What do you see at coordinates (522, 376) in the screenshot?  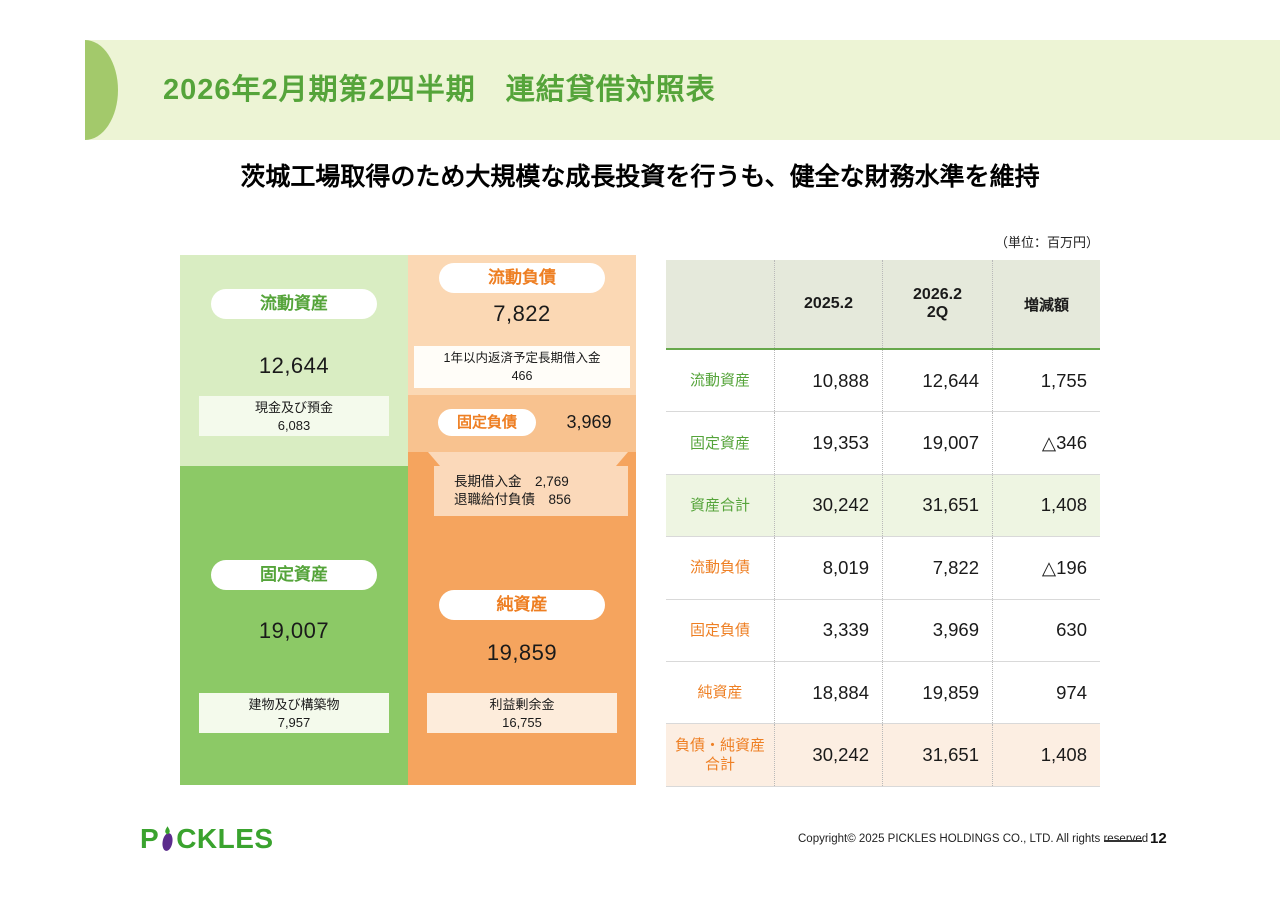 I see `short-term-loans-value: 466` at bounding box center [522, 376].